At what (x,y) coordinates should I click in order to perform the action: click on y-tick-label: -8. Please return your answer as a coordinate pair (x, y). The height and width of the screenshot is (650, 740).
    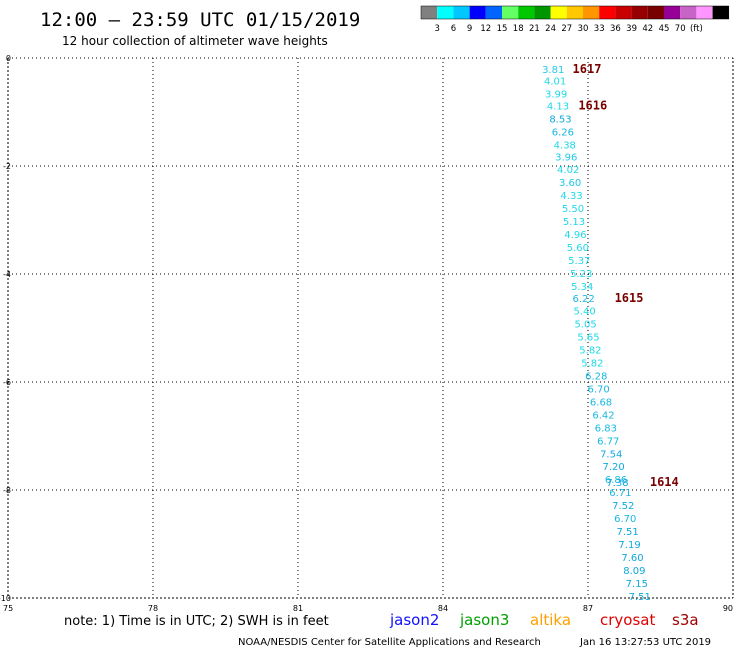
    Looking at the image, I should click on (7, 490).